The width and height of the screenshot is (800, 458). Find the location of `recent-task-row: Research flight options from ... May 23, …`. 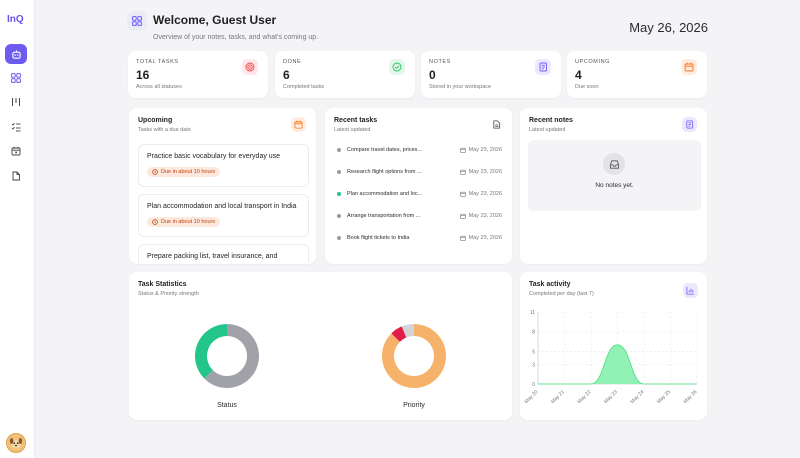

recent-task-row: Research flight options from ... May 23, … is located at coordinates (419, 172).